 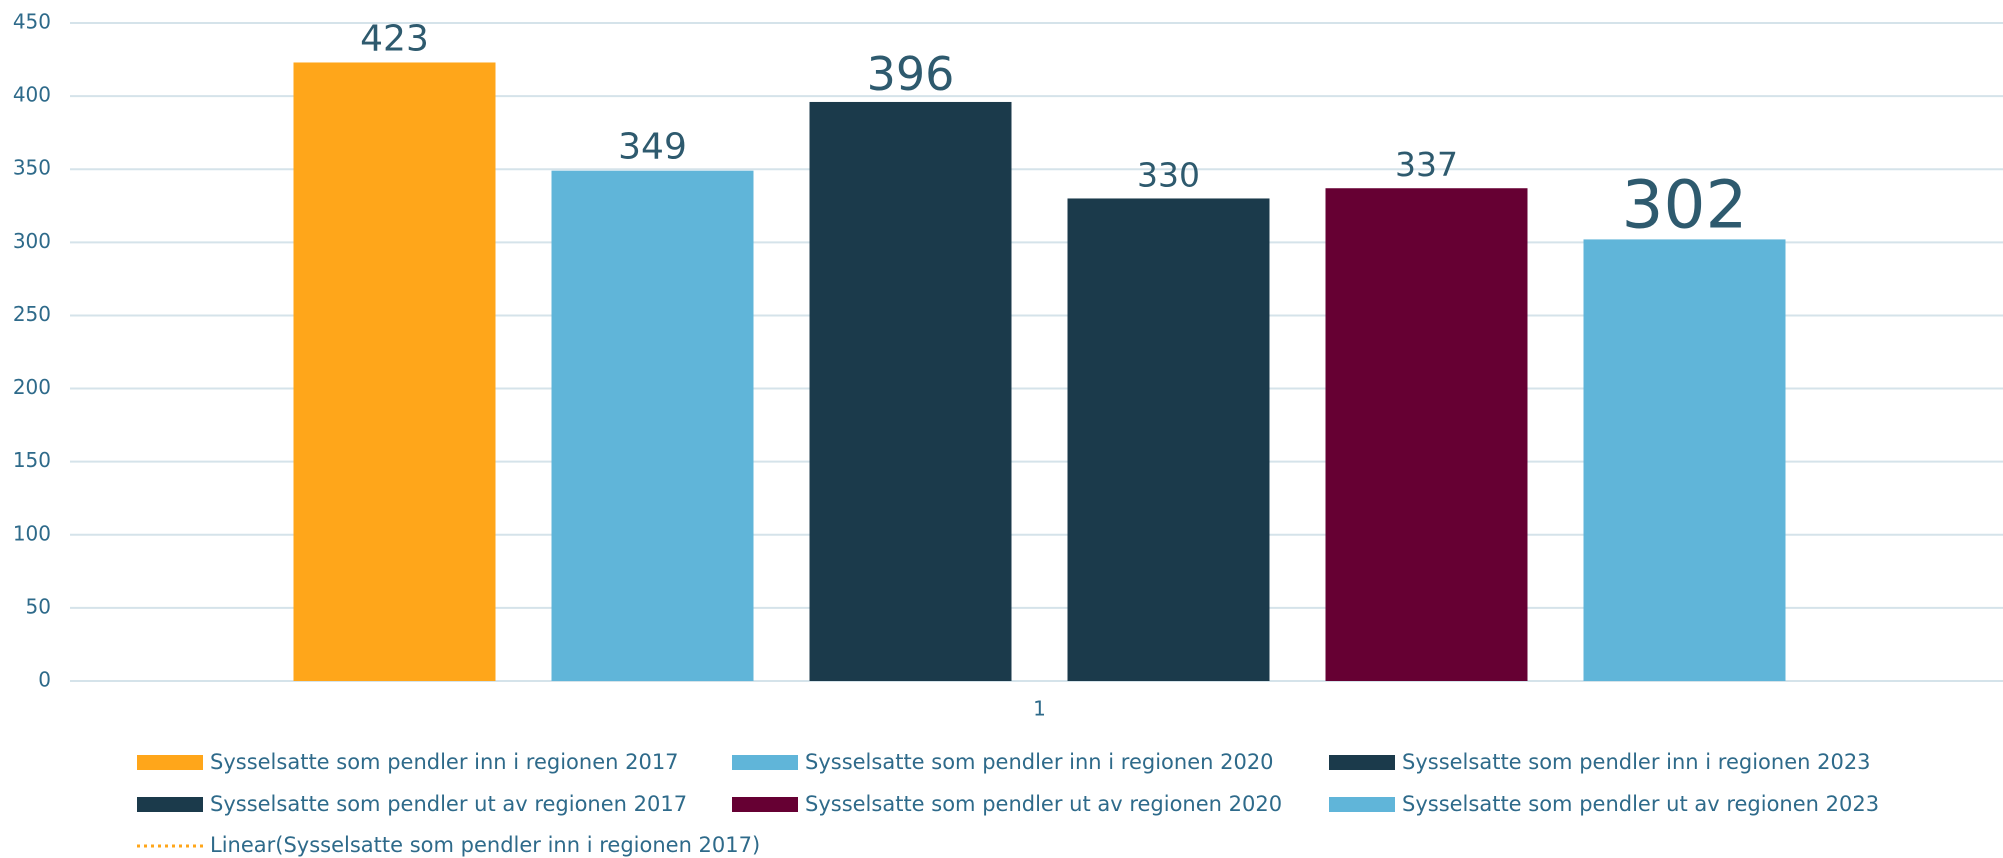 I want to click on y-tick-label: 0, so click(x=44, y=680).